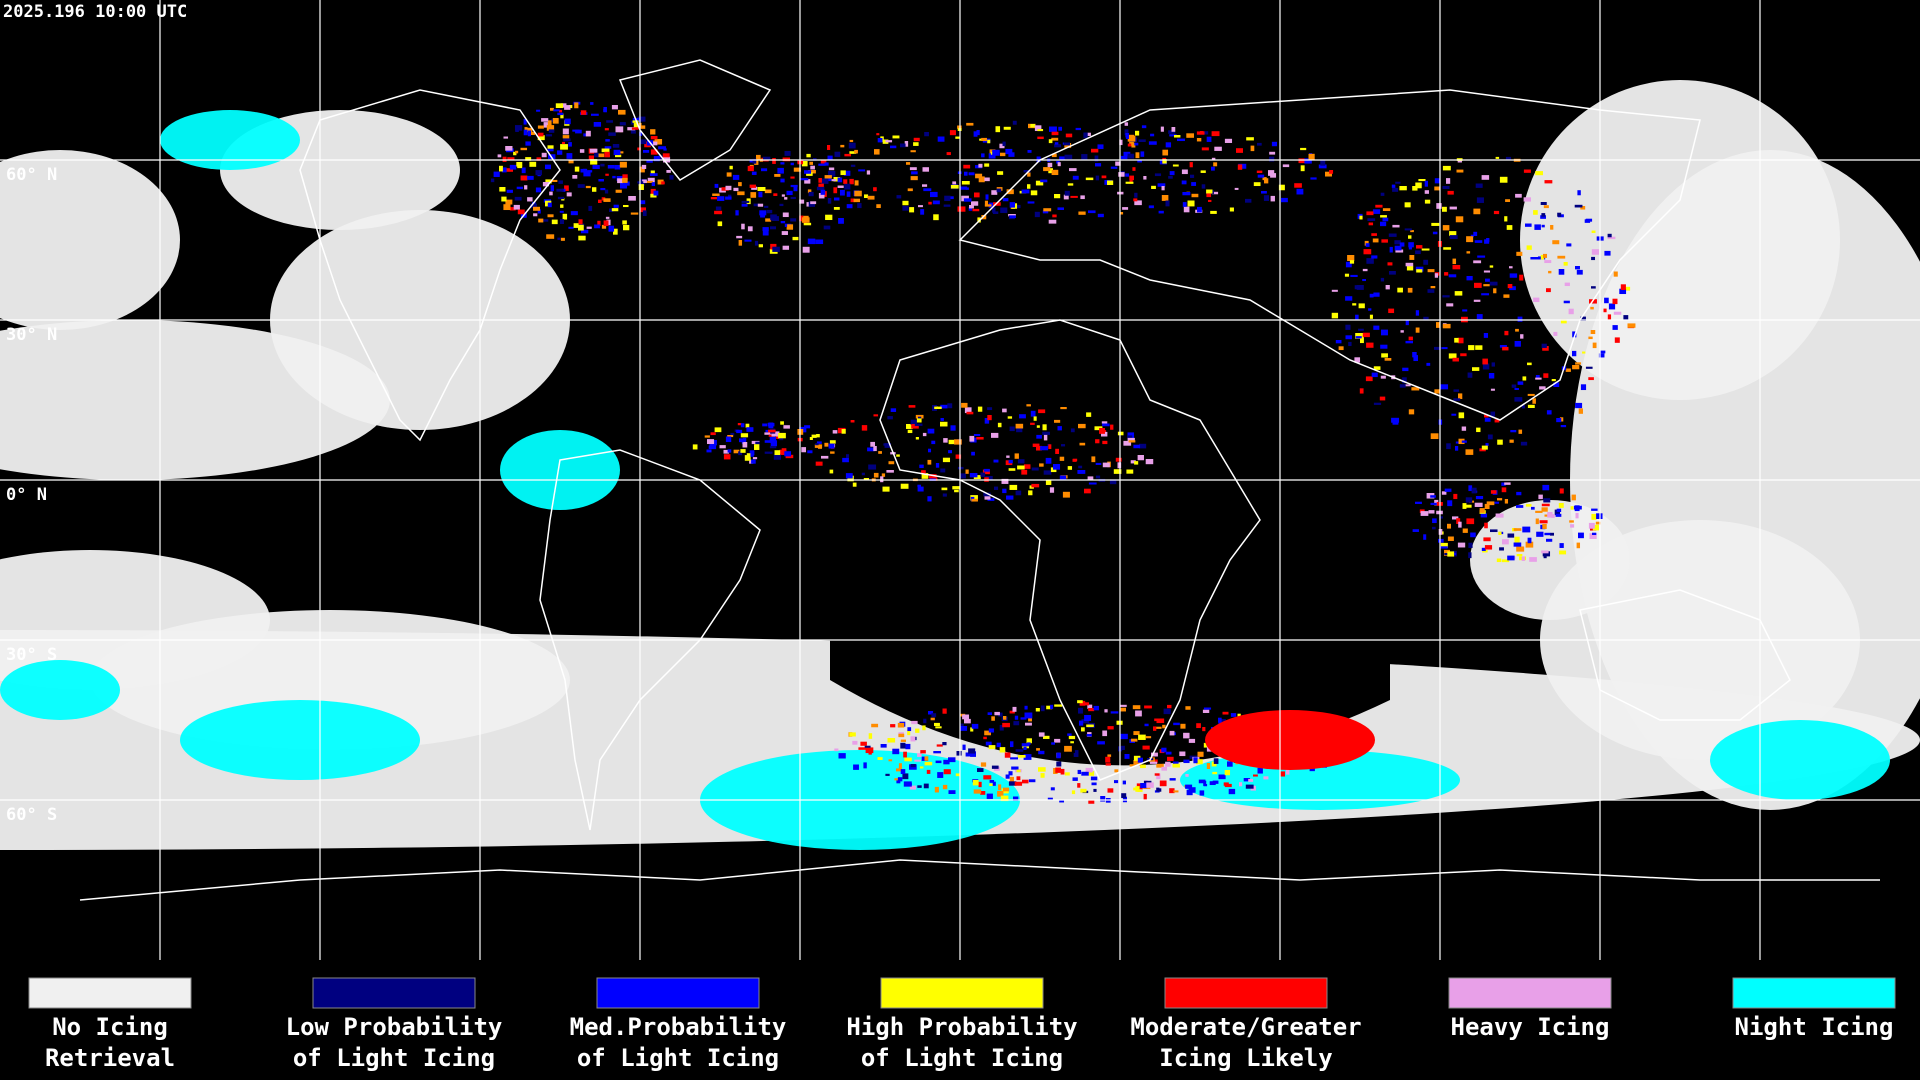 The height and width of the screenshot is (1080, 1920). What do you see at coordinates (31, 175) in the screenshot?
I see `latitude-label: 60° N` at bounding box center [31, 175].